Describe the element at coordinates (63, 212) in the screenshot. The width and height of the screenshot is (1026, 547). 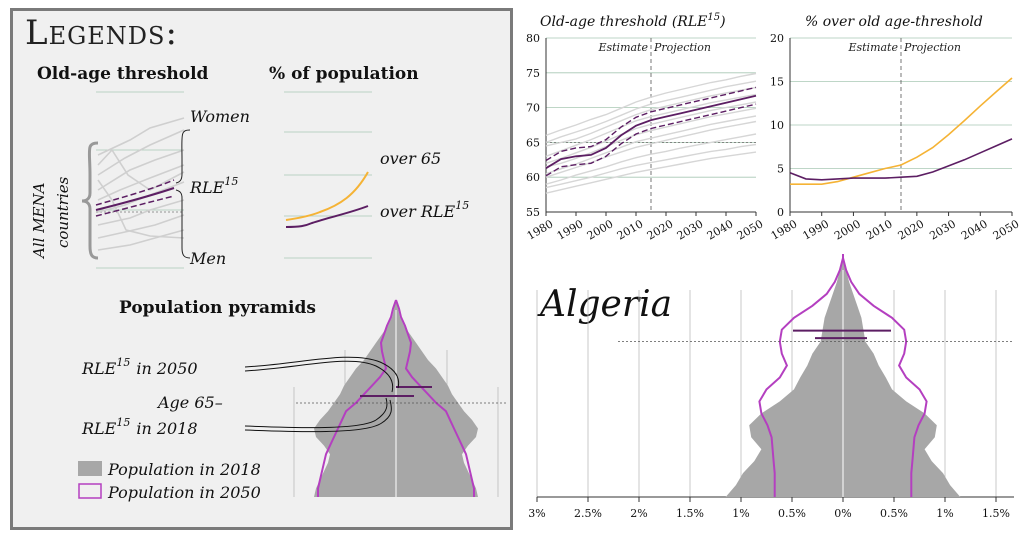
I see `legend-countries: countries` at that location.